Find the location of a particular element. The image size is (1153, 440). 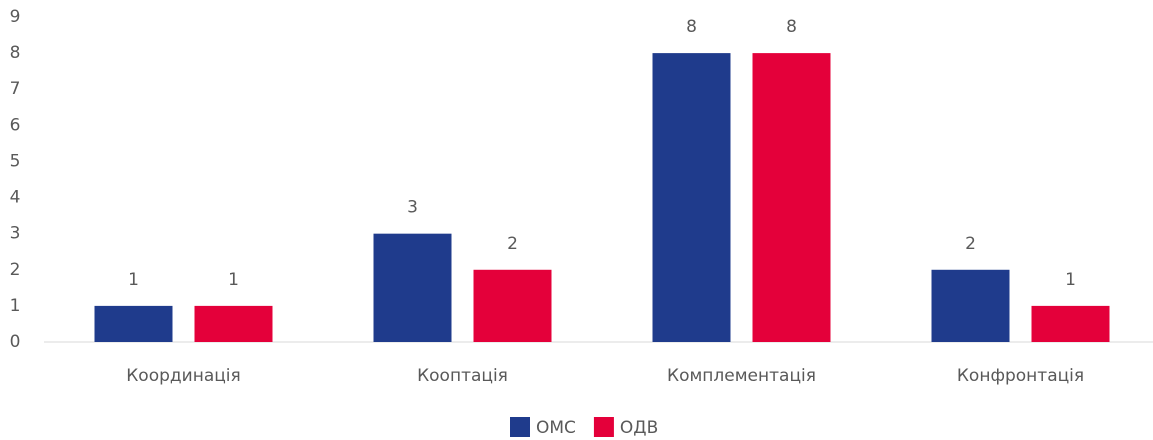

y-tick-label: 7 is located at coordinates (15, 89).